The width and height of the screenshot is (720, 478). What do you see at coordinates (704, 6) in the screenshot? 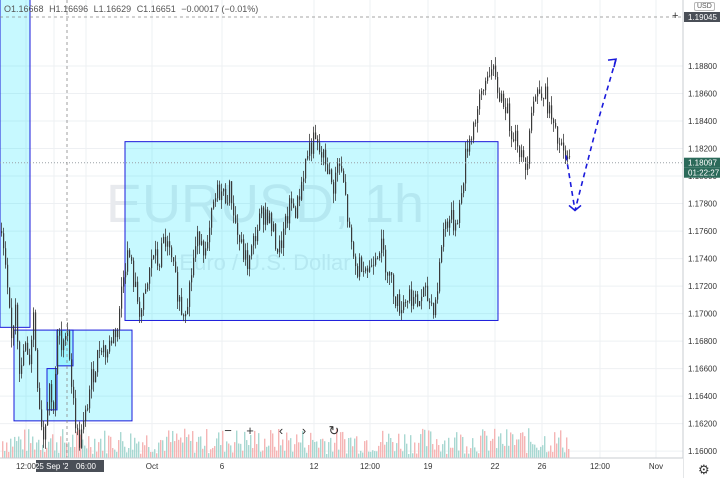
I see `currency-badge: USD` at bounding box center [704, 6].